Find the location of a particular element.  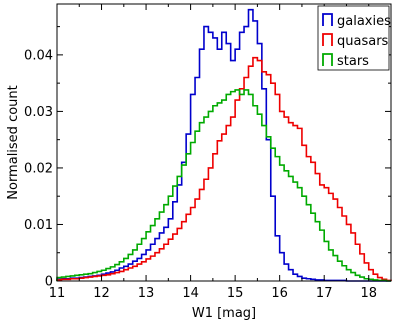

legend: galaxies quasars stars is located at coordinates (354, 38).